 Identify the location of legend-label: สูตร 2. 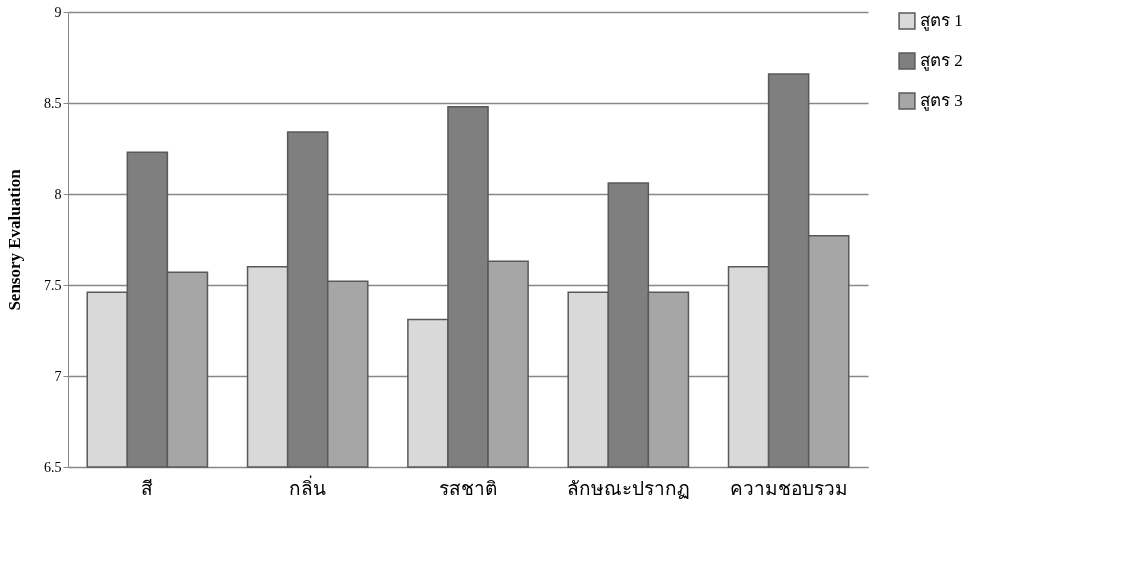
(941, 61).